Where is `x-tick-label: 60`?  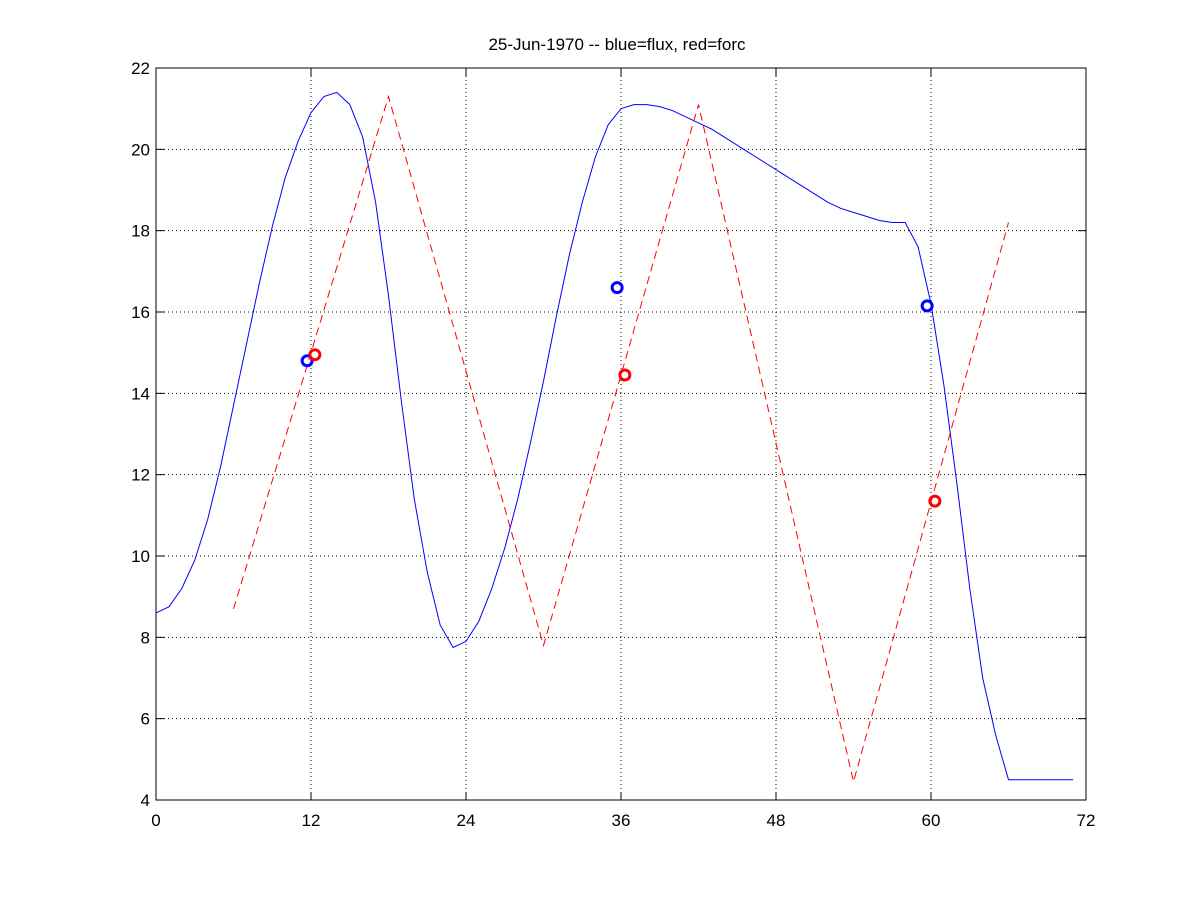 x-tick-label: 60 is located at coordinates (931, 820).